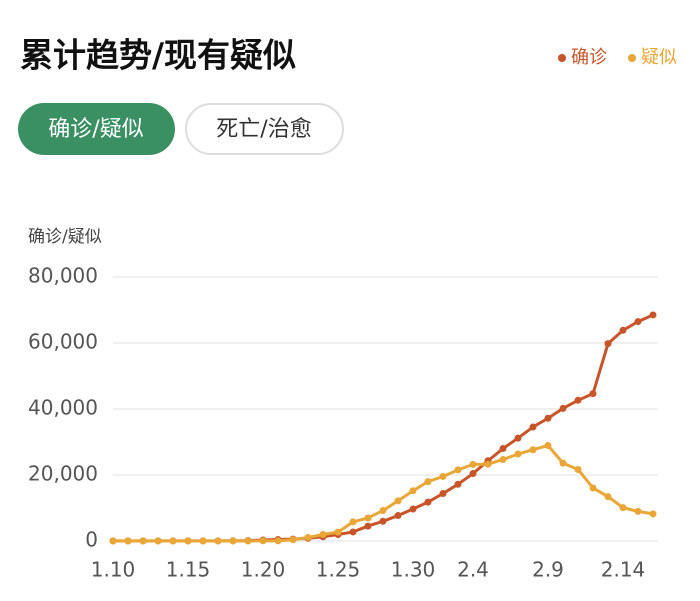 Image resolution: width=700 pixels, height=601 pixels. I want to click on y-tick-label: 60,000, so click(63, 342).